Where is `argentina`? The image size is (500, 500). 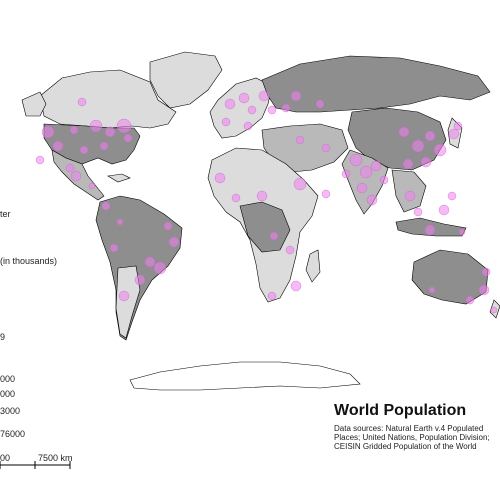
argentina is located at coordinates (128, 302).